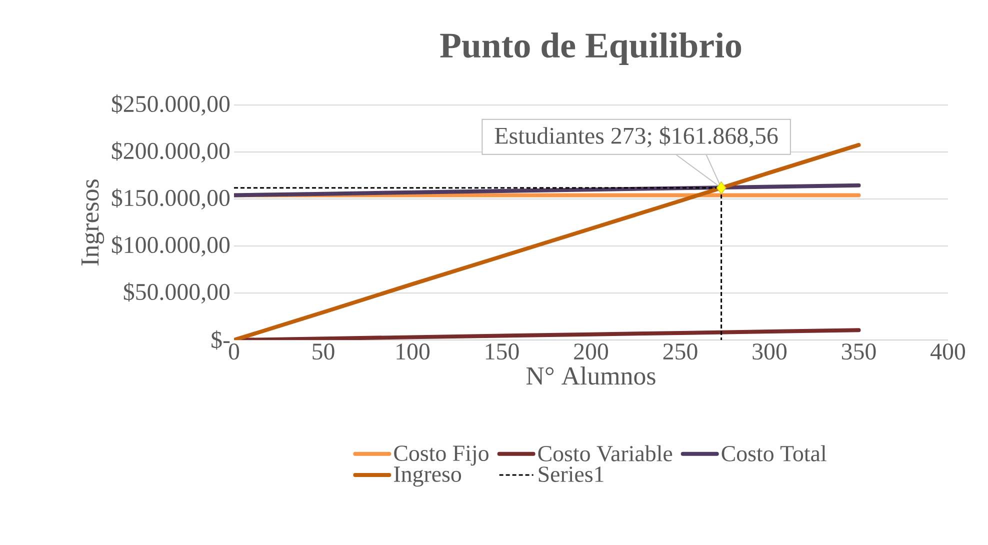 The width and height of the screenshot is (988, 545). I want to click on legend-label: Series1, so click(571, 474).